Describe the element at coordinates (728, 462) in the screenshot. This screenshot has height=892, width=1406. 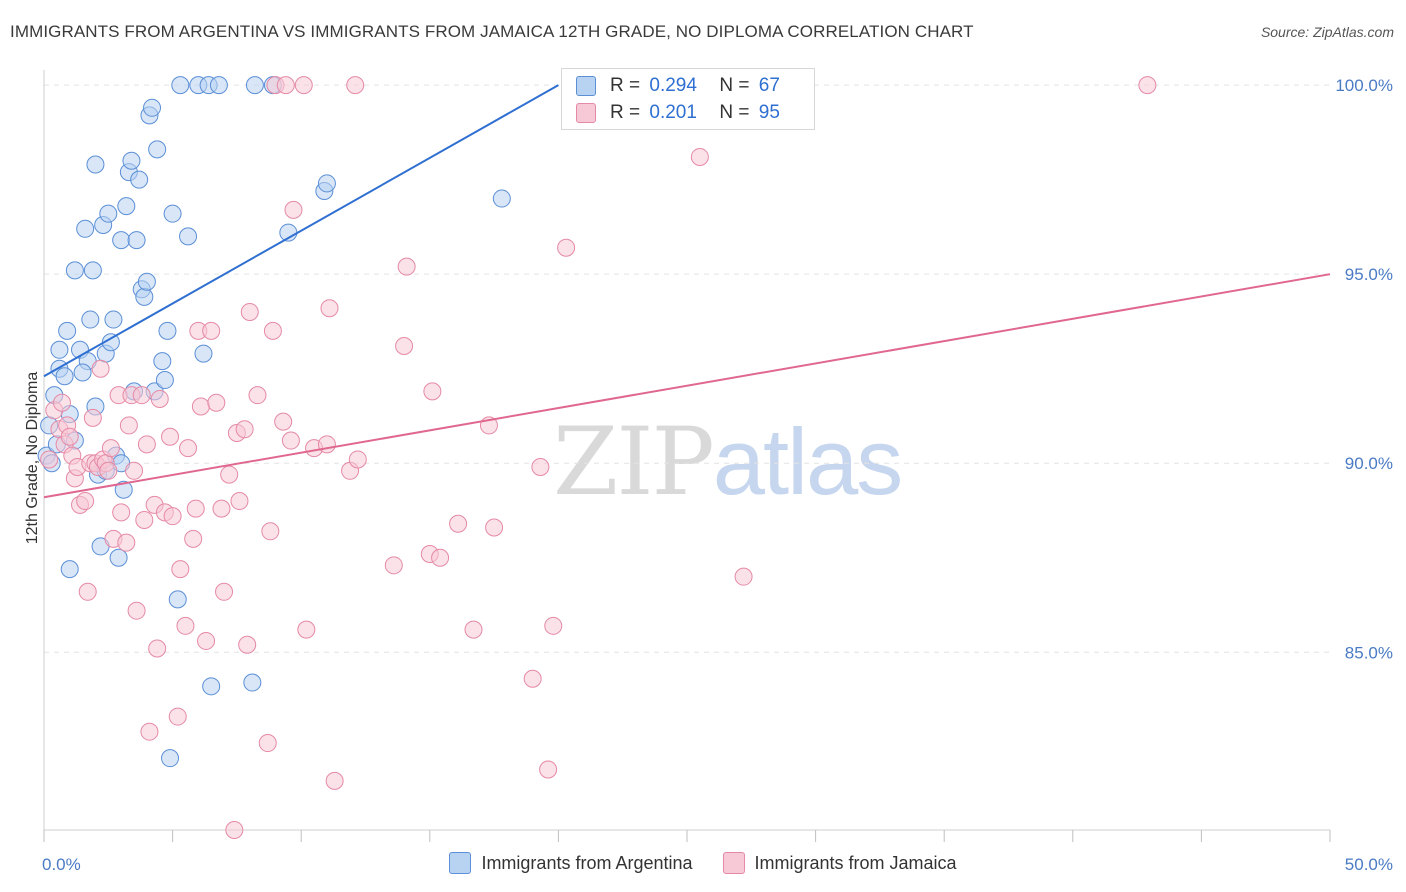
I see `watermark: ZIPatlas` at that location.